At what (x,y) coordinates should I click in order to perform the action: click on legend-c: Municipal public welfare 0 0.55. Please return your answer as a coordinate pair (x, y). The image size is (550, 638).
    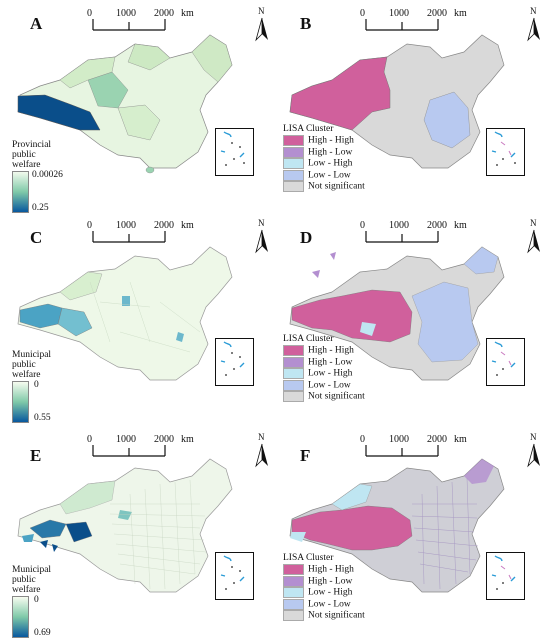
    Looking at the image, I should click on (31, 386).